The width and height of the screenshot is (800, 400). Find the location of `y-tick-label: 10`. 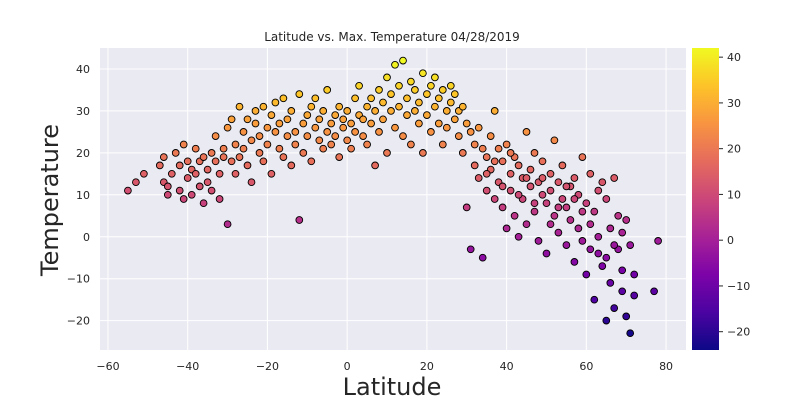

y-tick-label: 10 is located at coordinates (83, 195).